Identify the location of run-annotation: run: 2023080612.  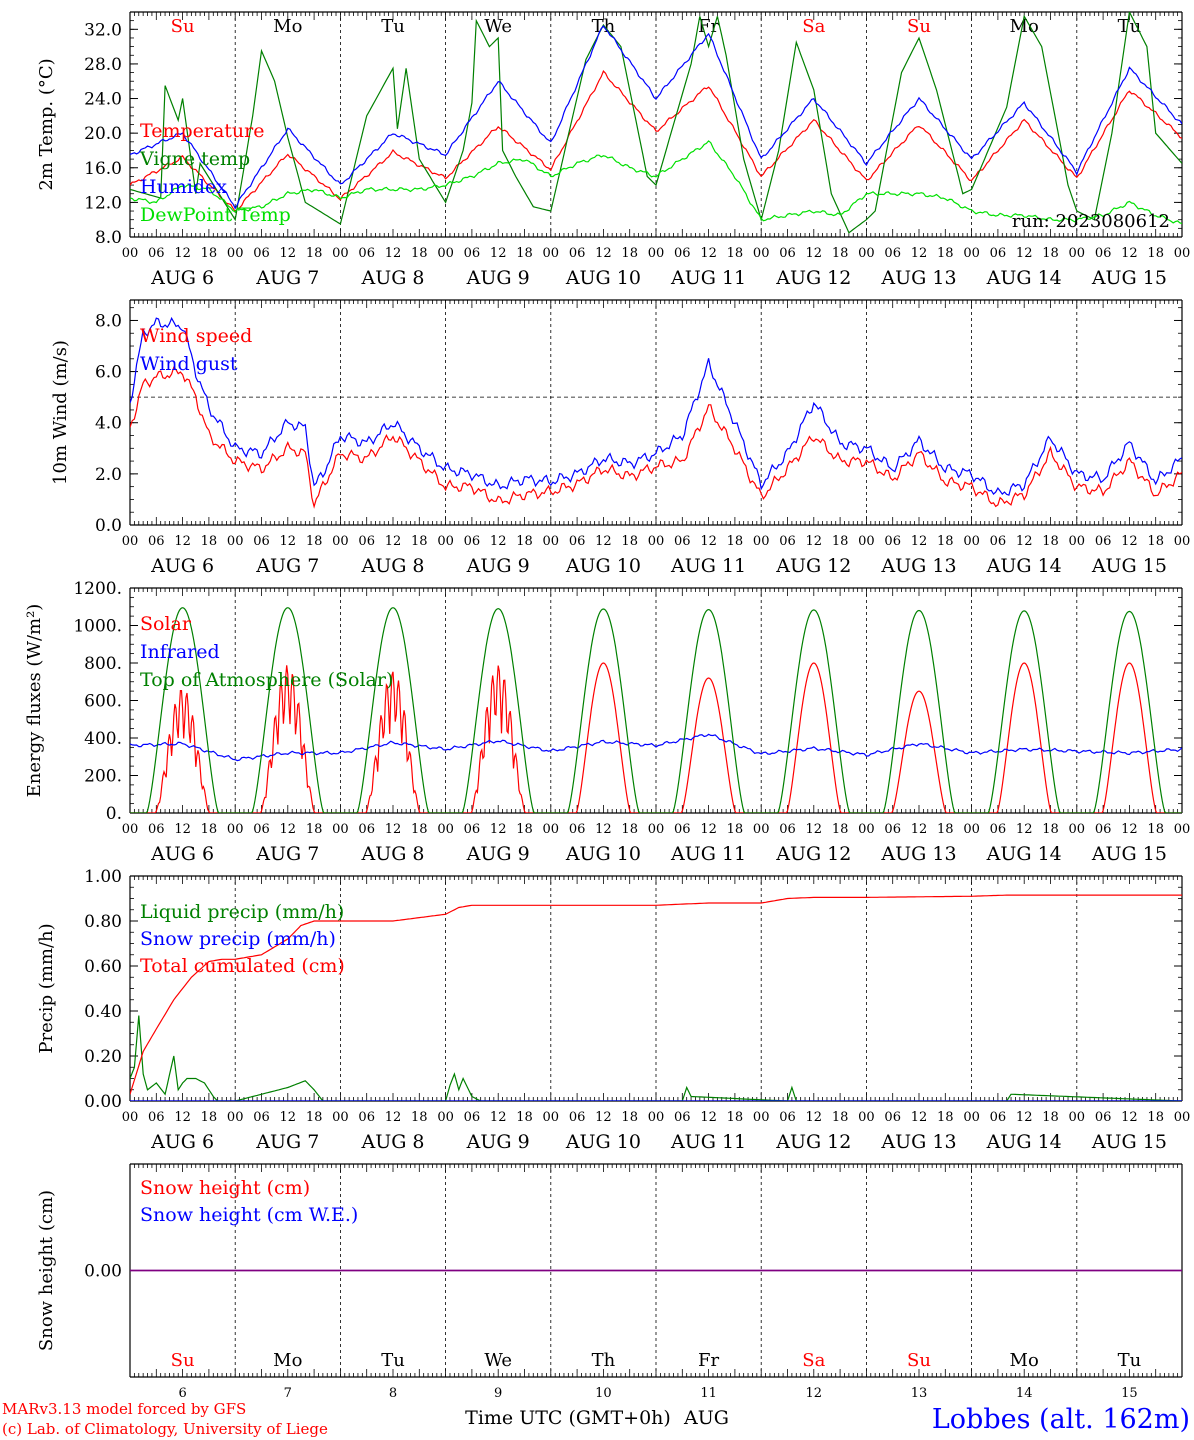
(1091, 221).